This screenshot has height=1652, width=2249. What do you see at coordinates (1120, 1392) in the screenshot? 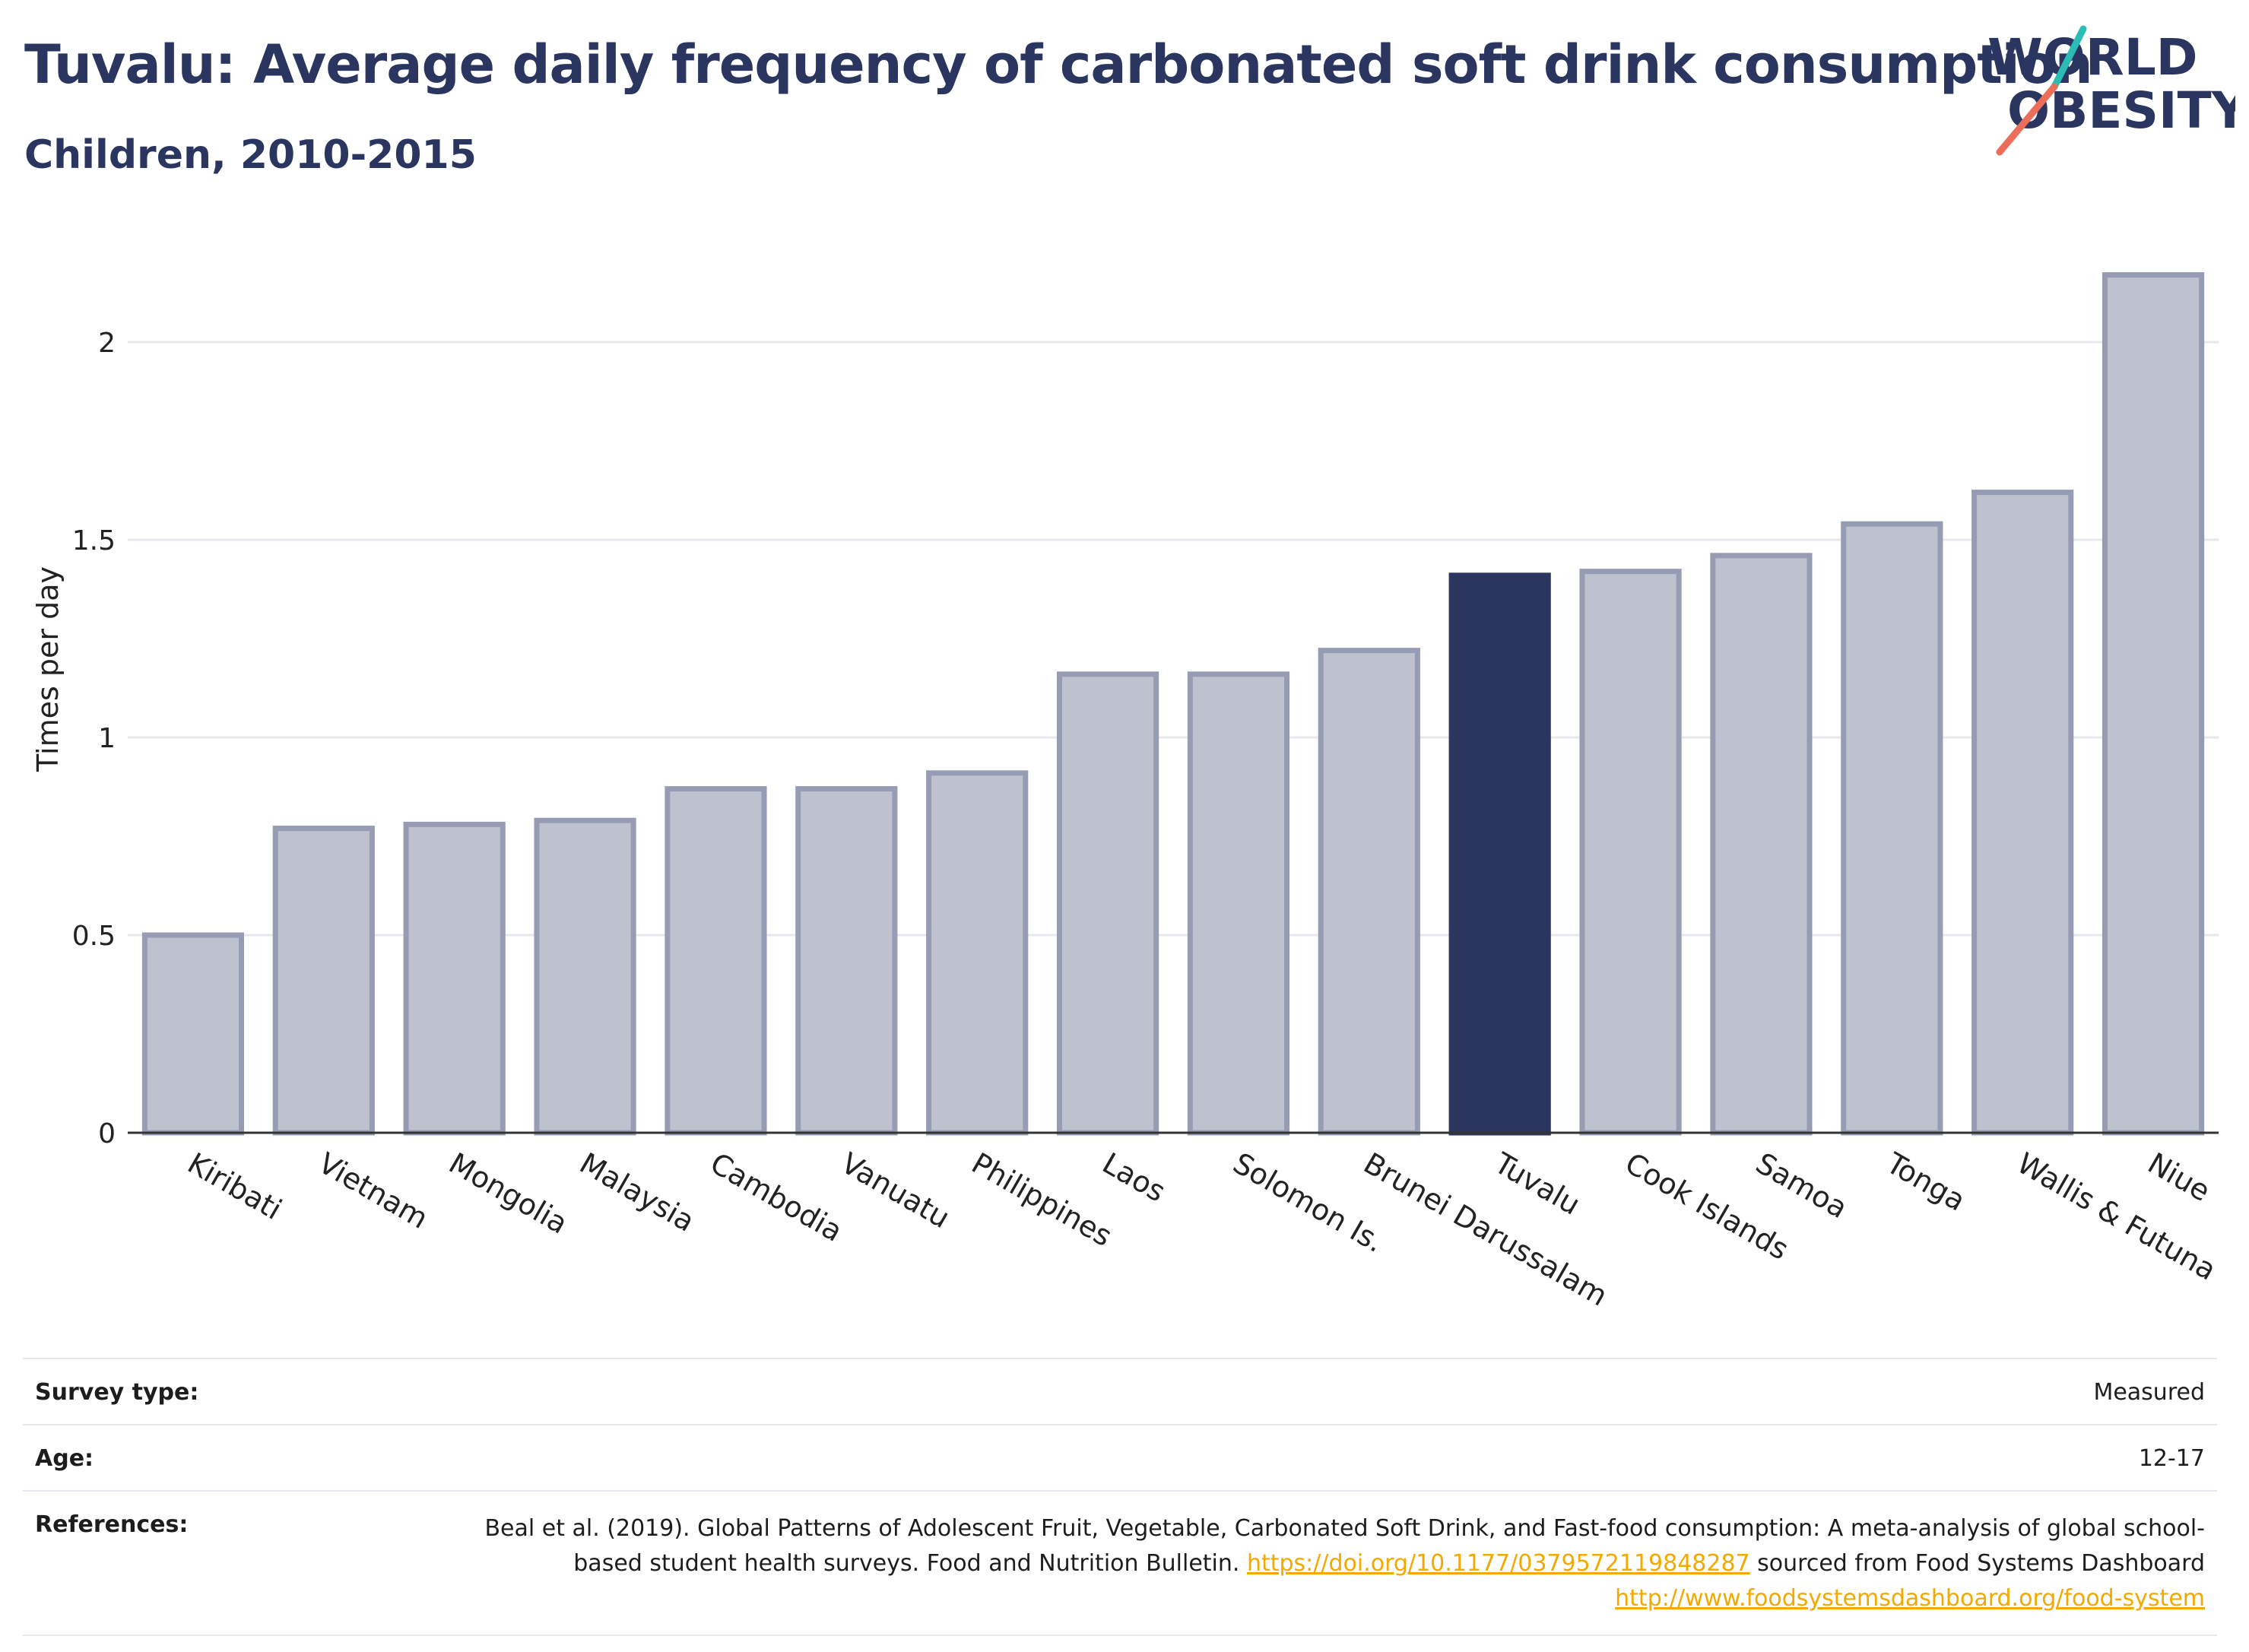
I see `survey-type-row: Survey type: Measured` at bounding box center [1120, 1392].